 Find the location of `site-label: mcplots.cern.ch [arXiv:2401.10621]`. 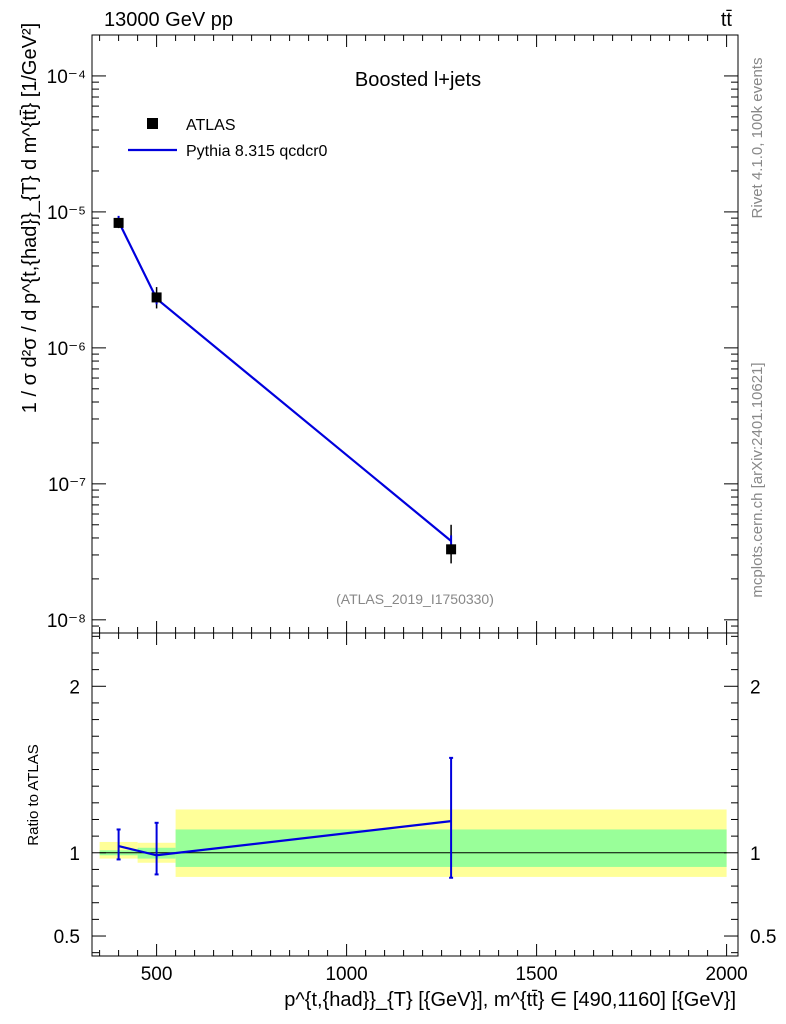

site-label: mcplots.cern.ch [arXiv:2401.10621] is located at coordinates (757, 479).